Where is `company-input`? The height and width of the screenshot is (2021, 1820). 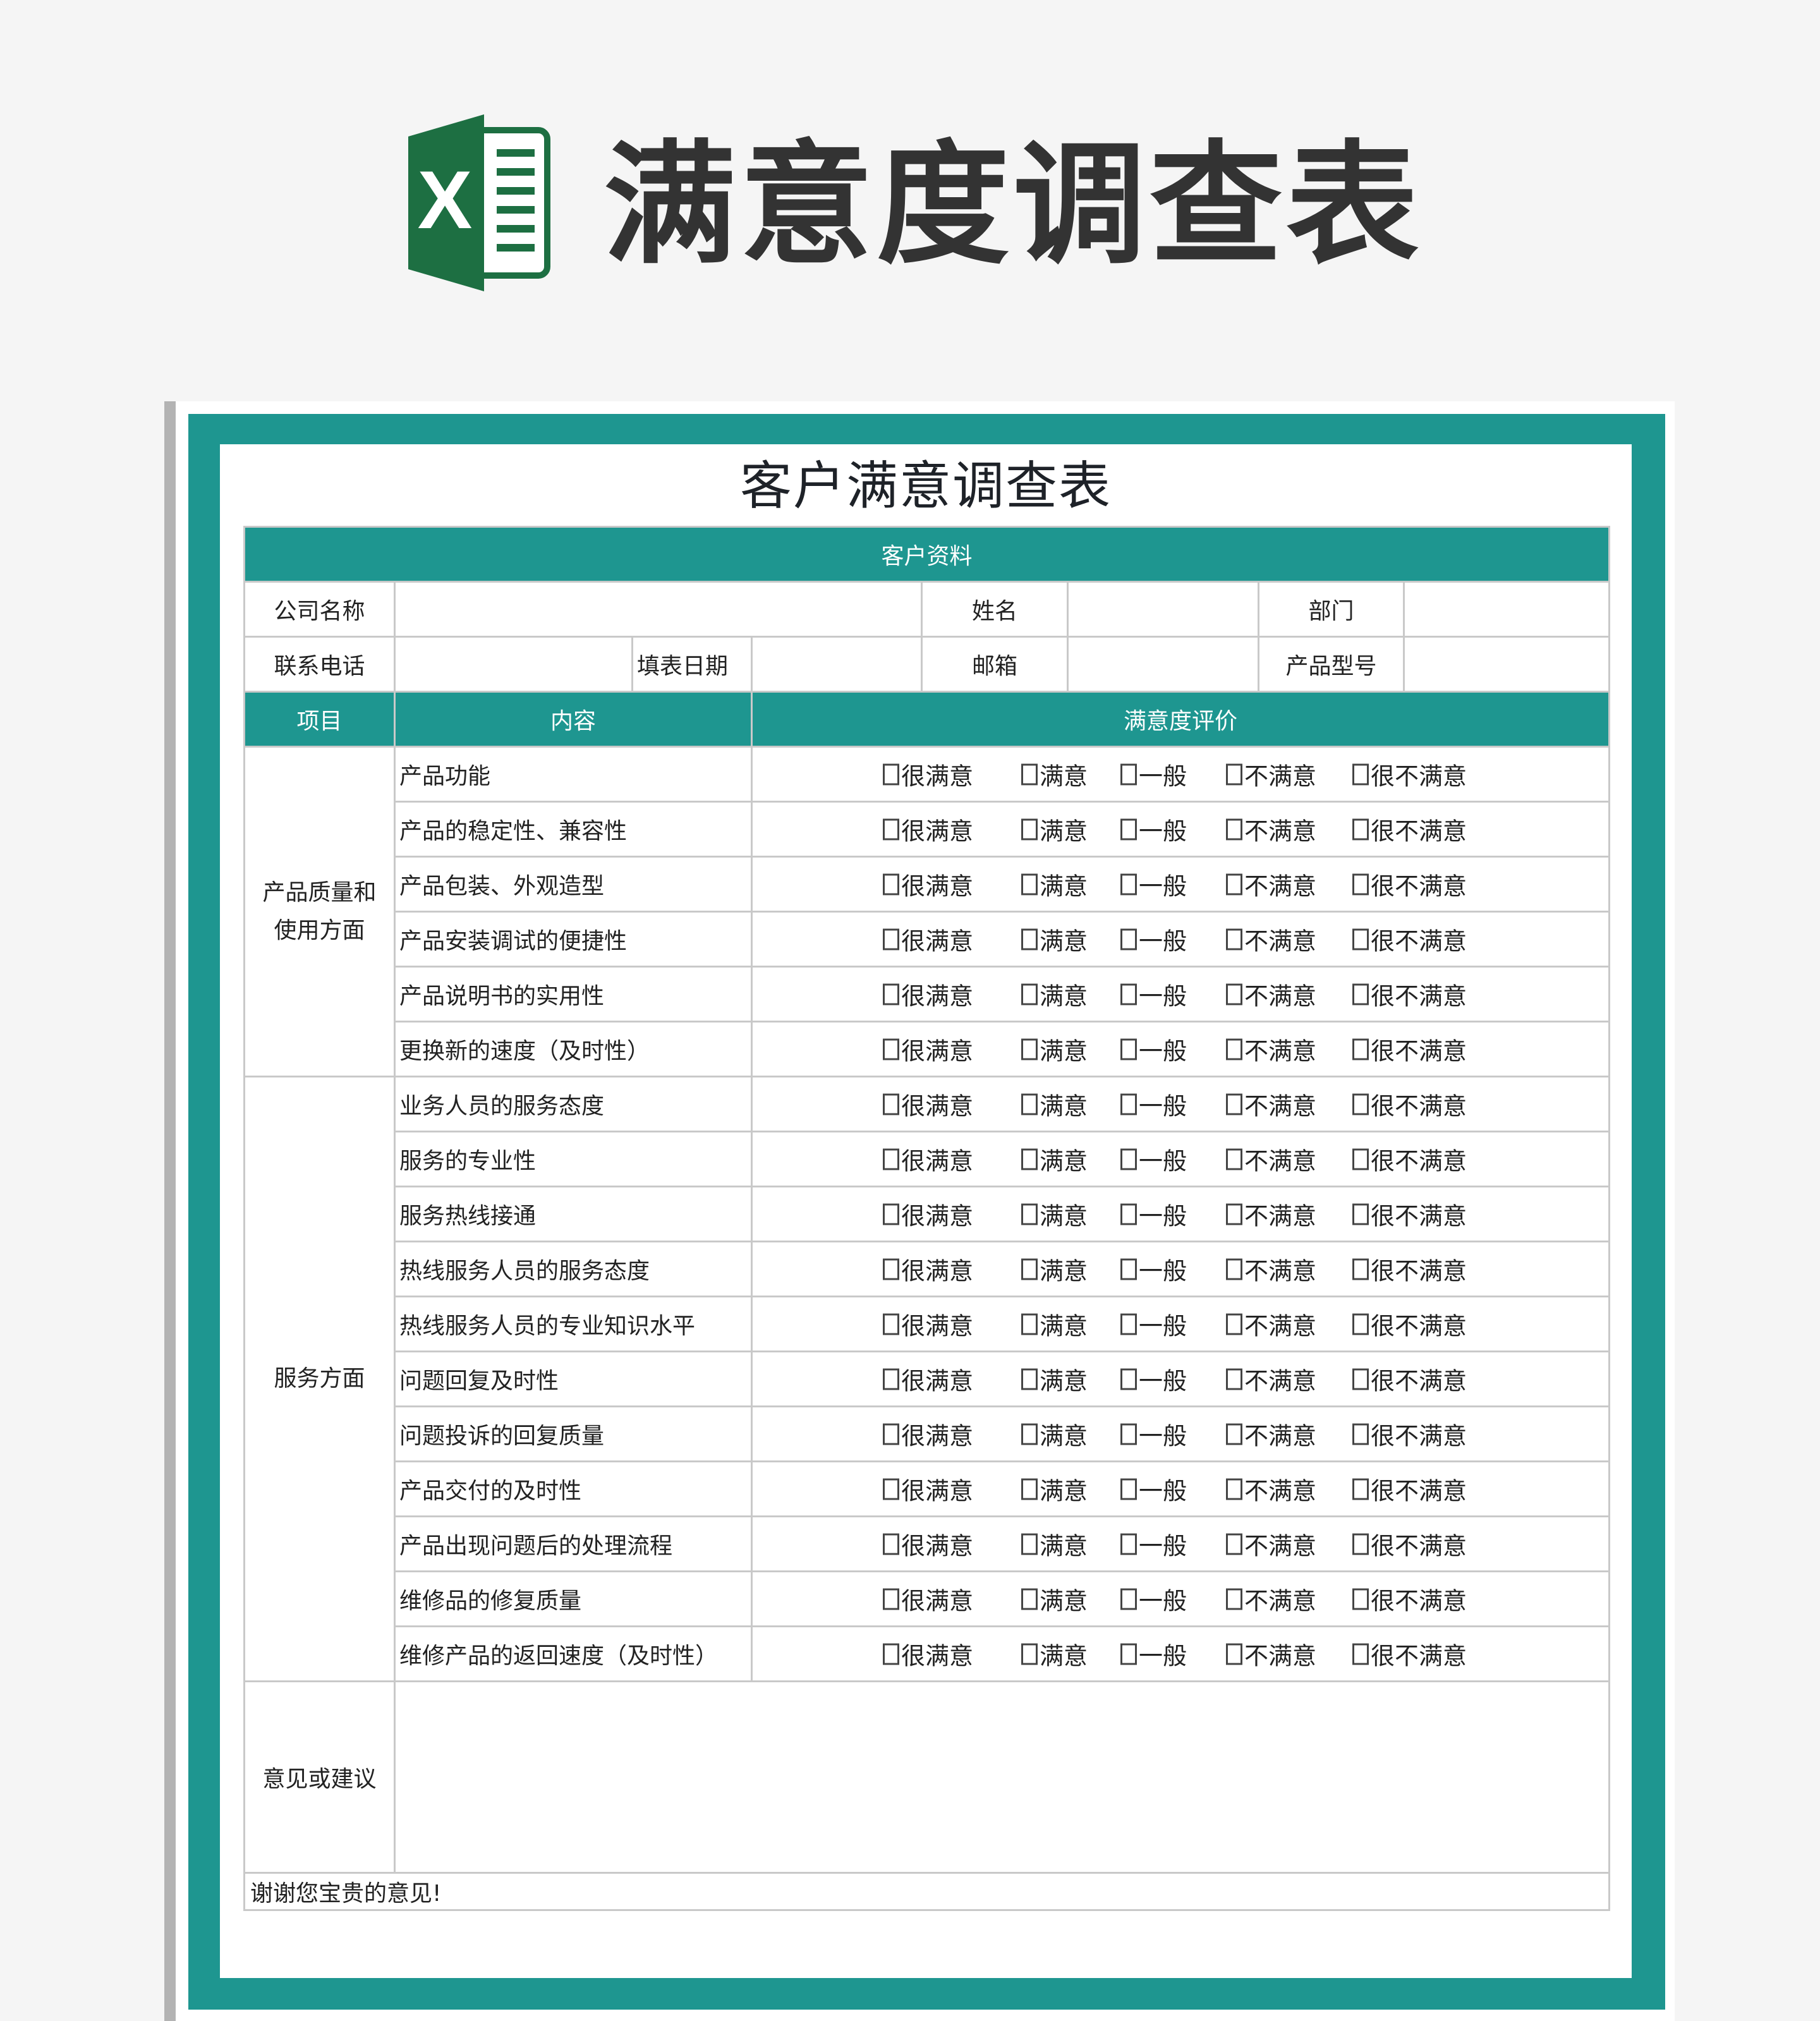
company-input is located at coordinates (658, 609).